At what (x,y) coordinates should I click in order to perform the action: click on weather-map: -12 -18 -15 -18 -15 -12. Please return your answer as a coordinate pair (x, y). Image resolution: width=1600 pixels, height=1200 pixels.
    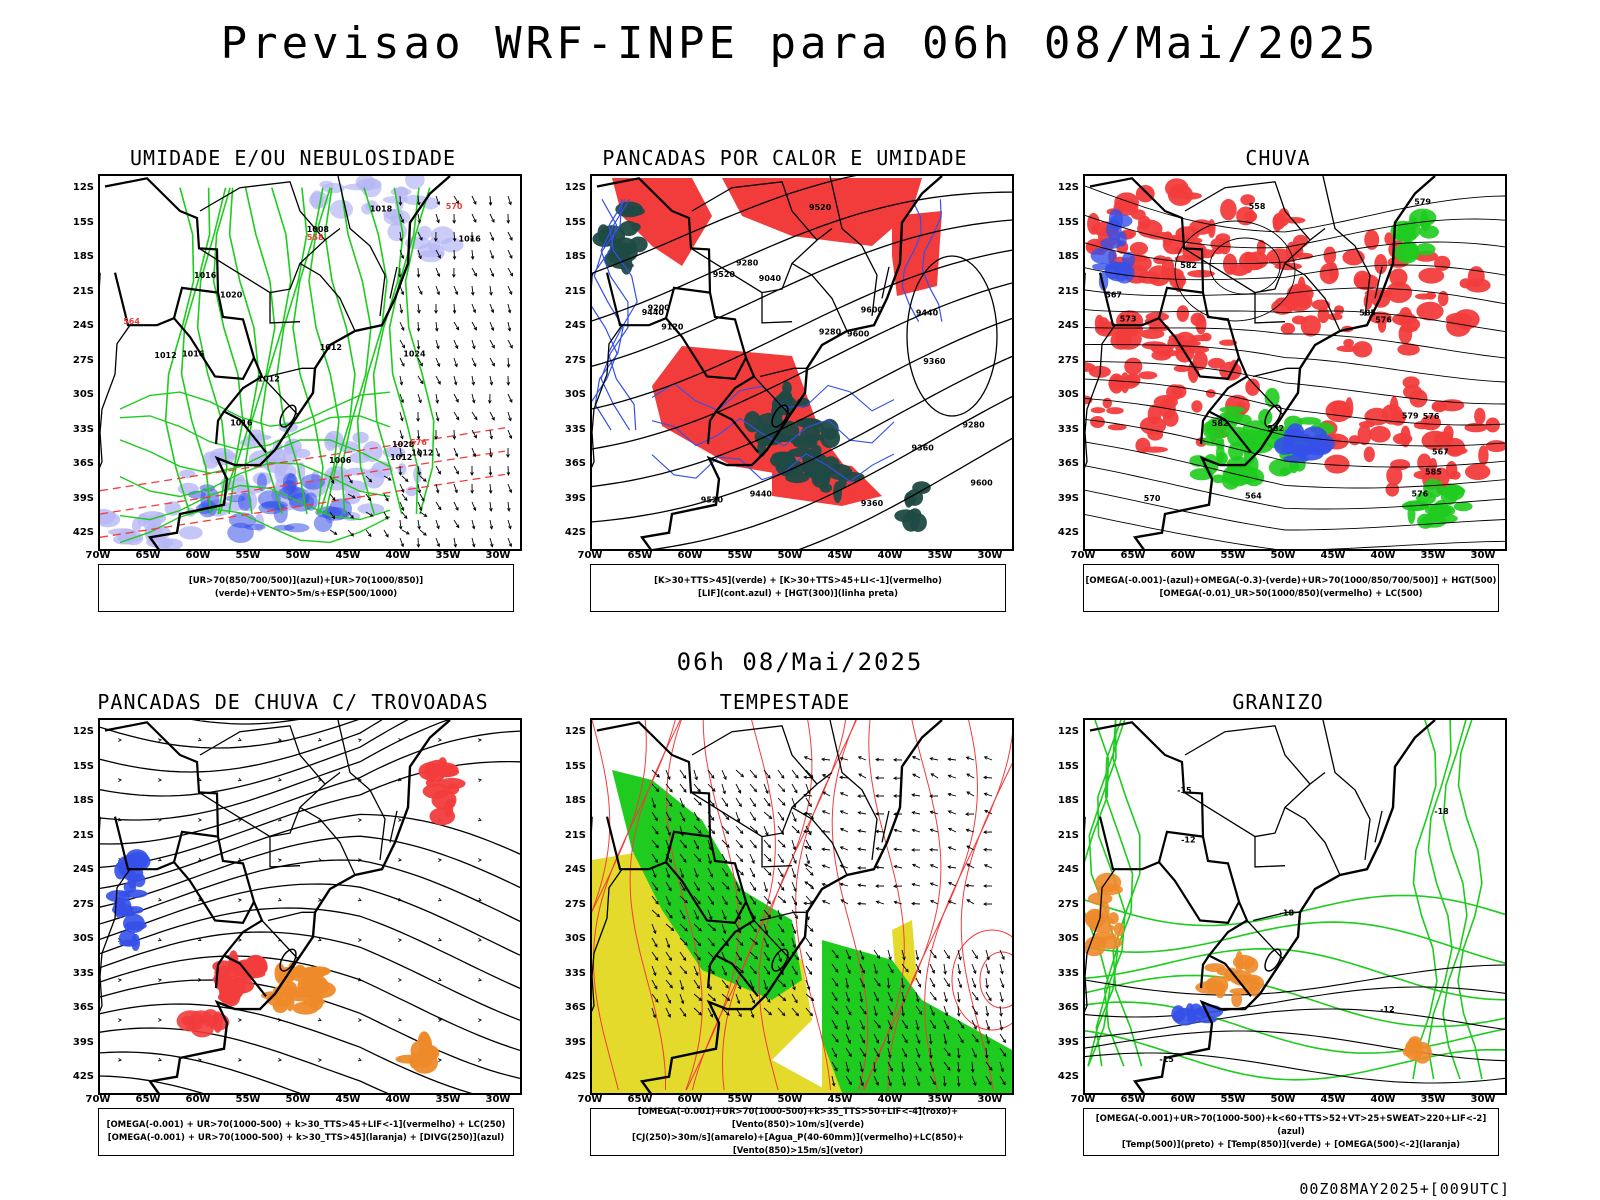
    Looking at the image, I should click on (1295, 906).